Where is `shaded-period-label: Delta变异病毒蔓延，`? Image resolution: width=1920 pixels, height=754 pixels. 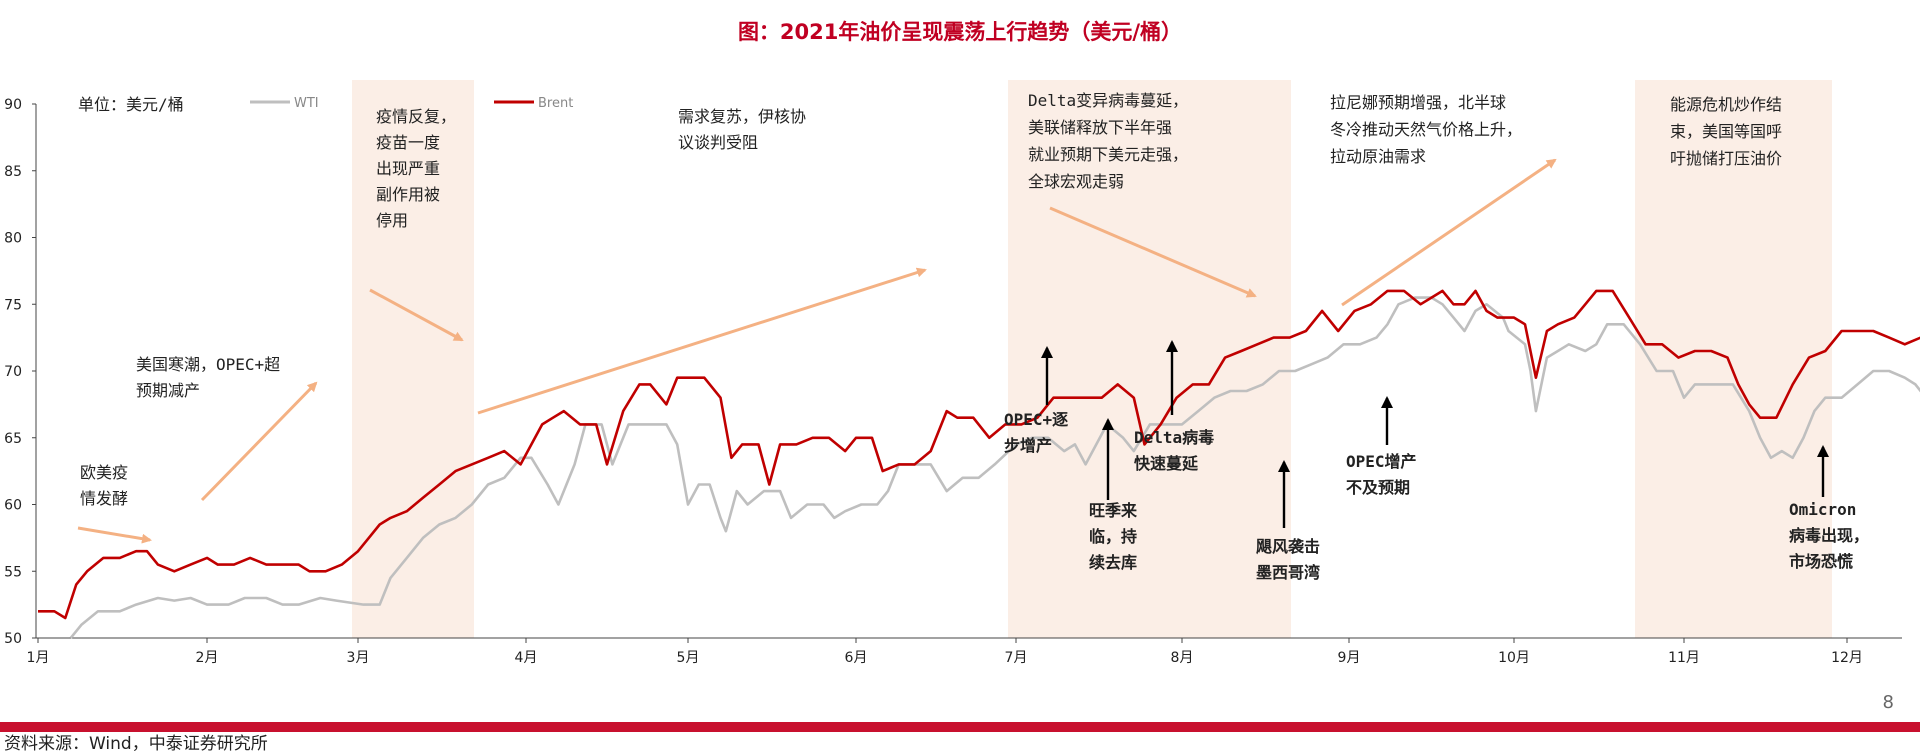
shaded-period-label: Delta变异病毒蔓延， is located at coordinates (1108, 100).